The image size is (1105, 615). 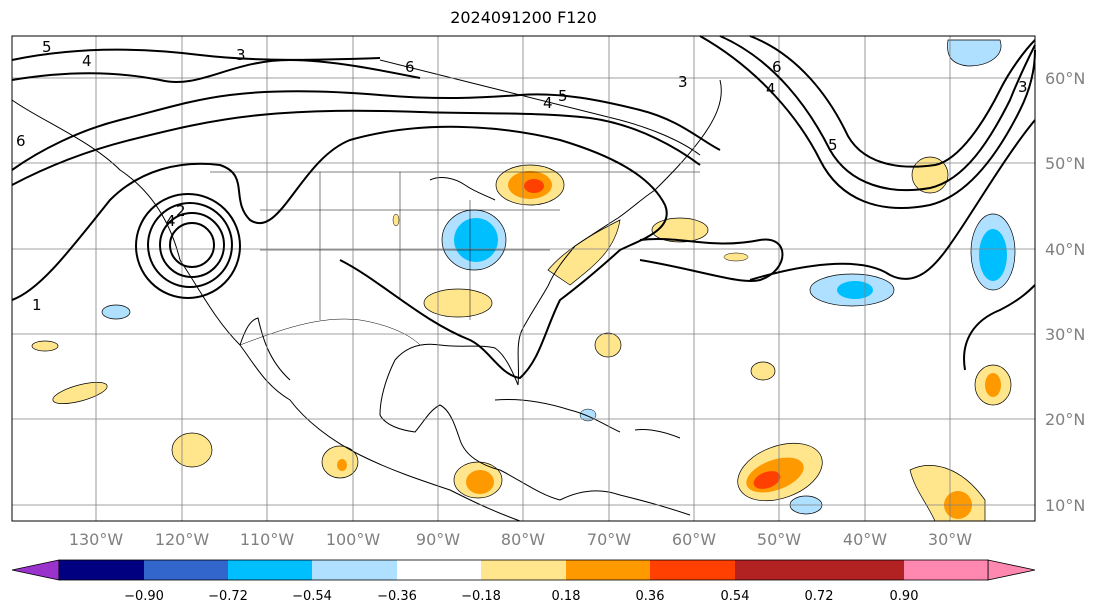 I want to click on map-title: 2024091200 F120, so click(x=523, y=17).